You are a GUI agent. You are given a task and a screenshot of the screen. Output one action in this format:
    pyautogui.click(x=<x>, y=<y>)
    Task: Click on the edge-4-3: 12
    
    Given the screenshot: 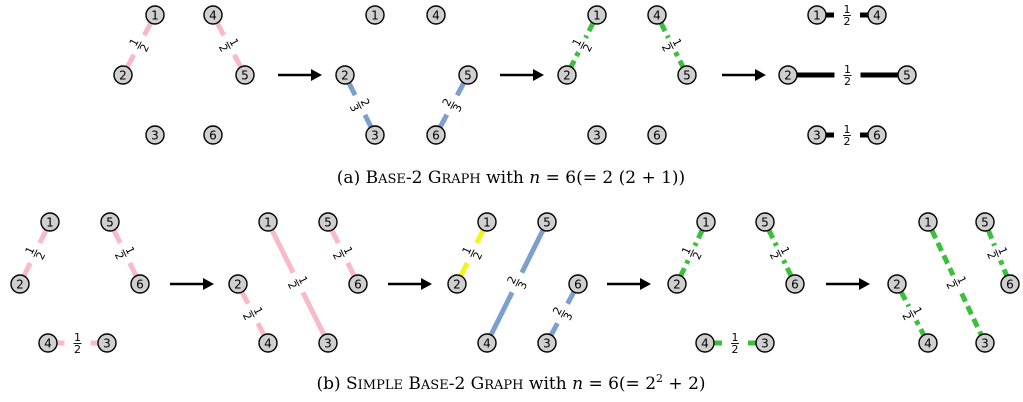 What is the action you would take?
    pyautogui.click(x=735, y=343)
    